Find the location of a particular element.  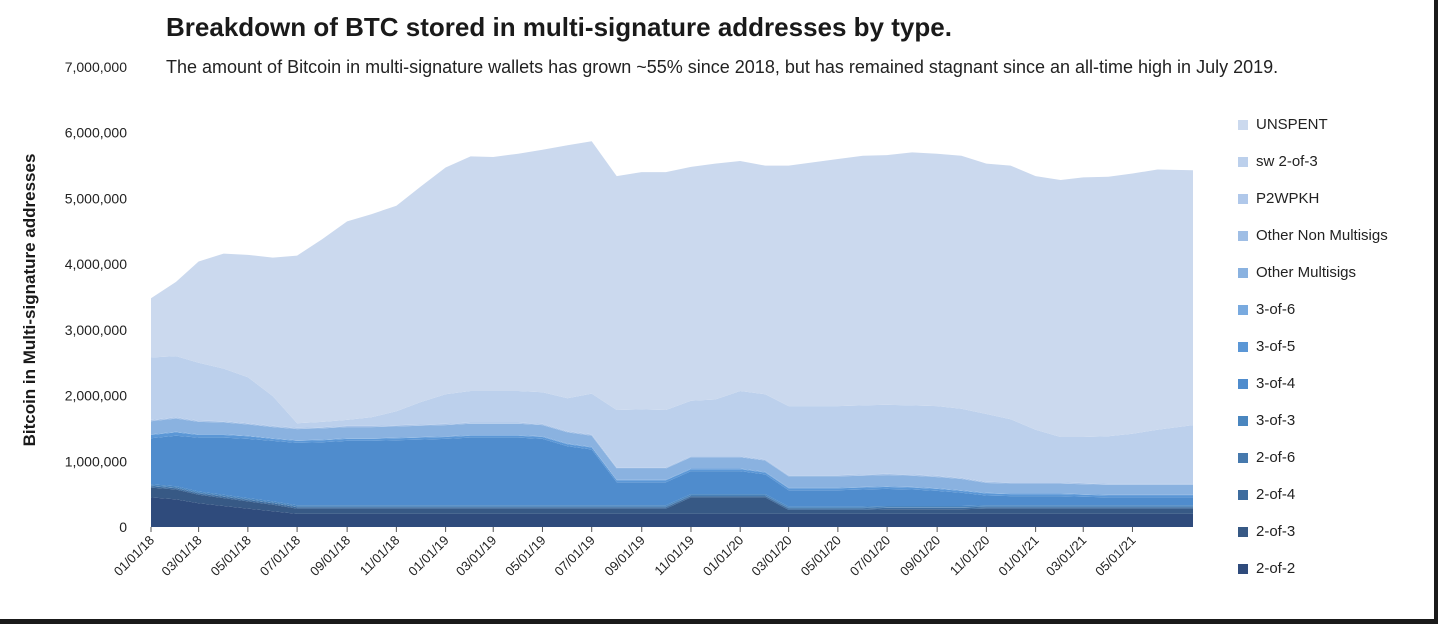

area-p2wpkh is located at coordinates (672, 451).